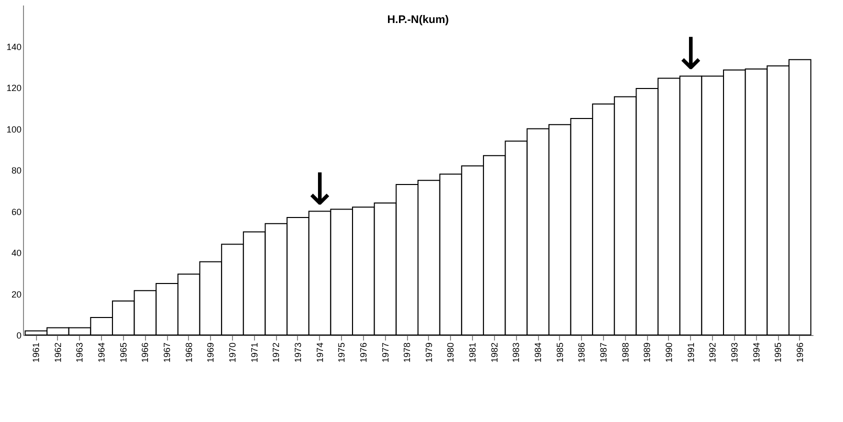 The width and height of the screenshot is (843, 422). Describe the element at coordinates (559, 352) in the screenshot. I see `x-tick-label: 1985` at that location.